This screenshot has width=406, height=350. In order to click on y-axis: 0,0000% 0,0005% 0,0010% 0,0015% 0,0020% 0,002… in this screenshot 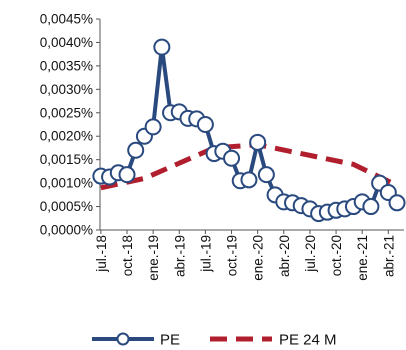, I will do `click(70, 125)`.